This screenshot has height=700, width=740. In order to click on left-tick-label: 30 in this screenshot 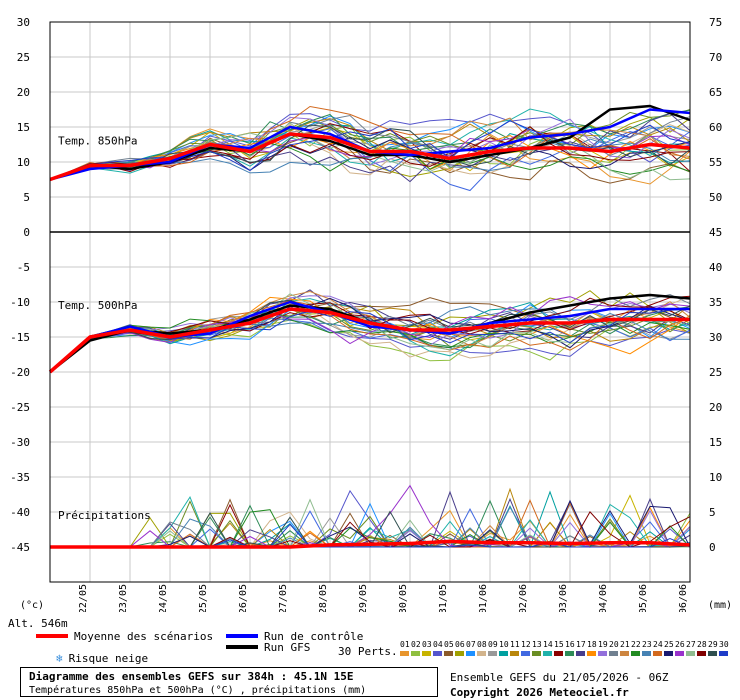, I will do `click(23, 22)`.